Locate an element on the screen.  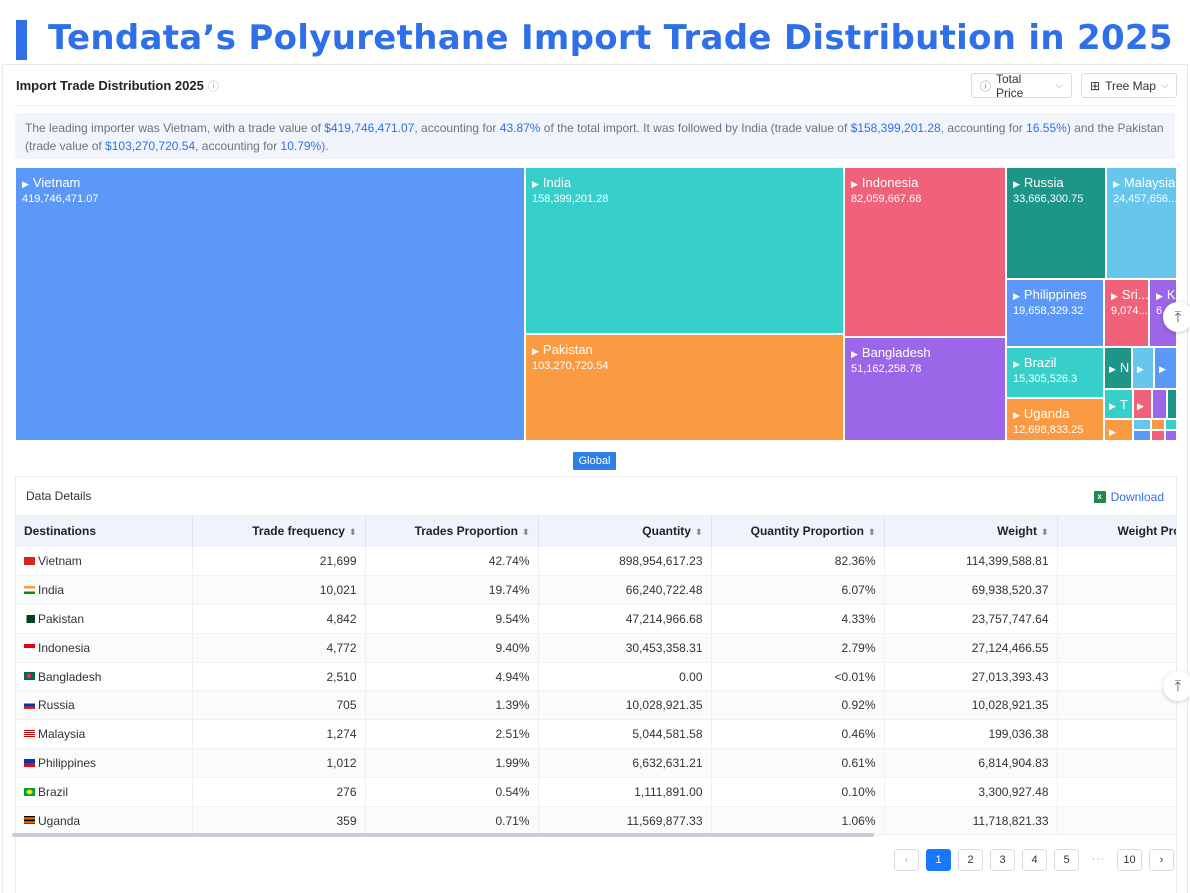
tile-value: 19,658,329.32 is located at coordinates (1048, 311).